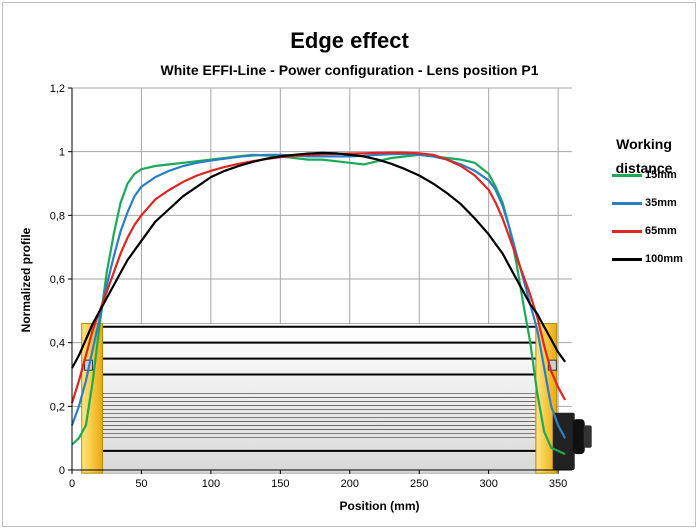 The image size is (699, 530). What do you see at coordinates (379, 506) in the screenshot?
I see `x-axis-label: Position (mm)` at bounding box center [379, 506].